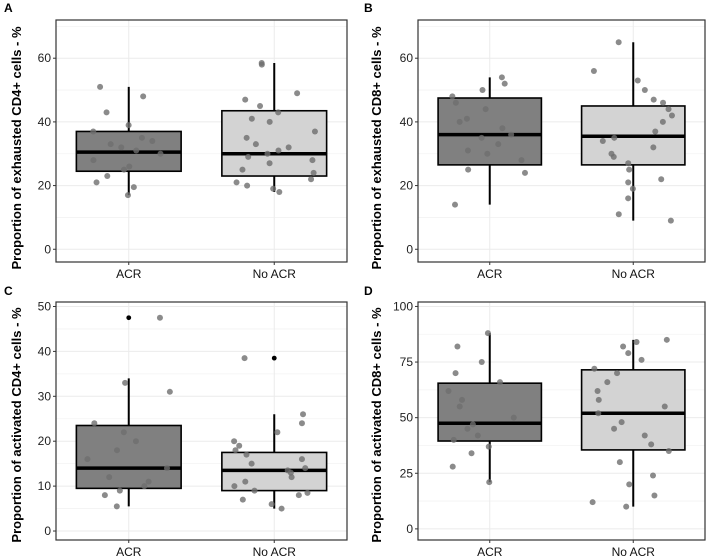  I want to click on y-axis-label: Proportion of activated CD4+ cells - %, so click(16, 425).